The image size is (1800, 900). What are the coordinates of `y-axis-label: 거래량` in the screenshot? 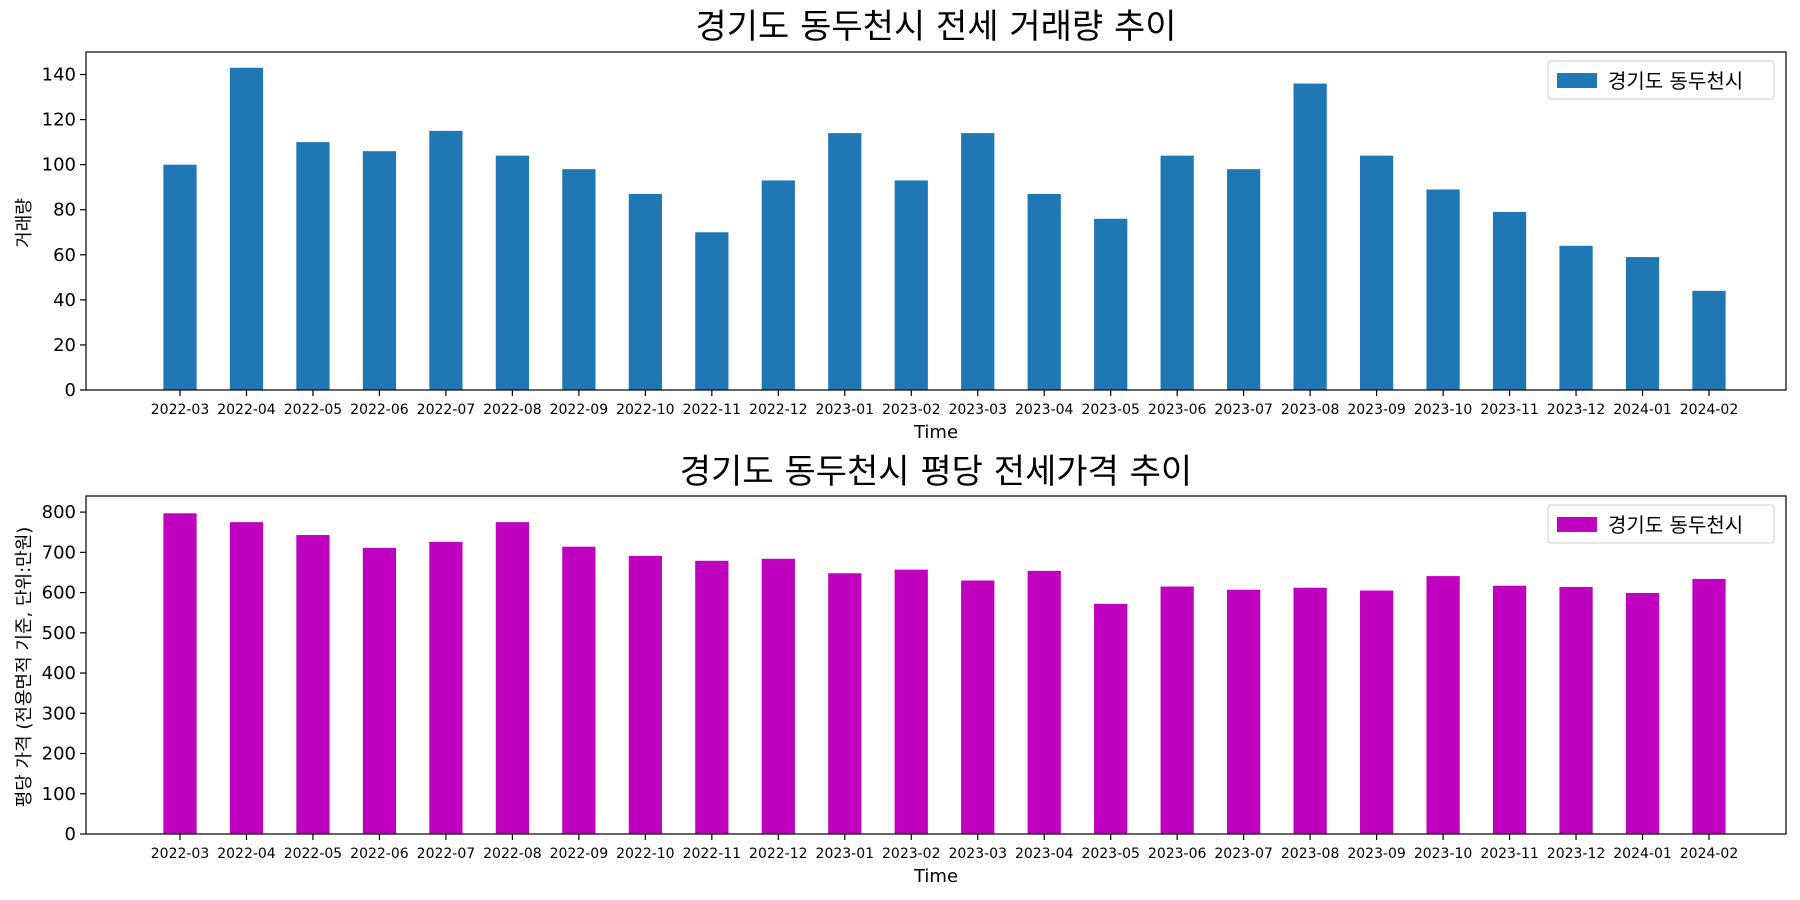 It's located at (24, 223).